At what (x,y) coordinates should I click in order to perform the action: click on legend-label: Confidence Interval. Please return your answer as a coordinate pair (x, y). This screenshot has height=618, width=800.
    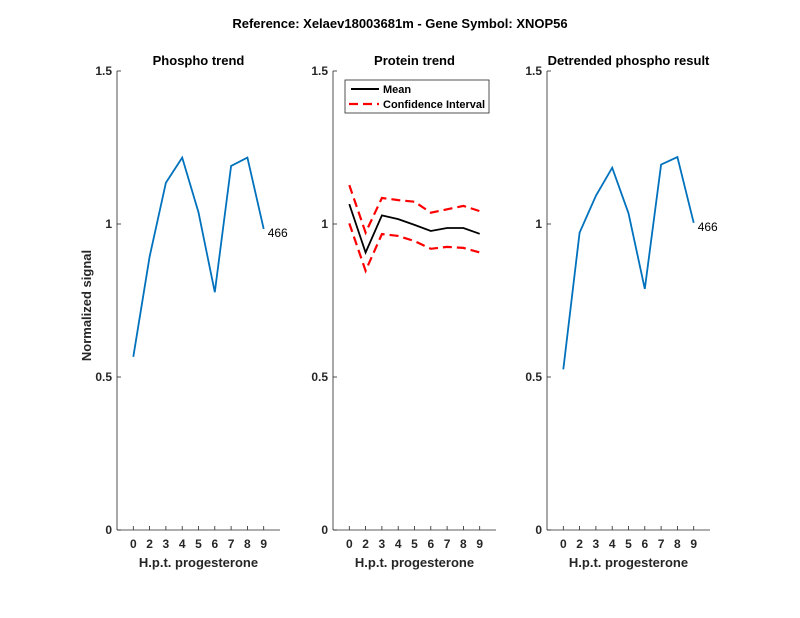
    Looking at the image, I should click on (434, 105).